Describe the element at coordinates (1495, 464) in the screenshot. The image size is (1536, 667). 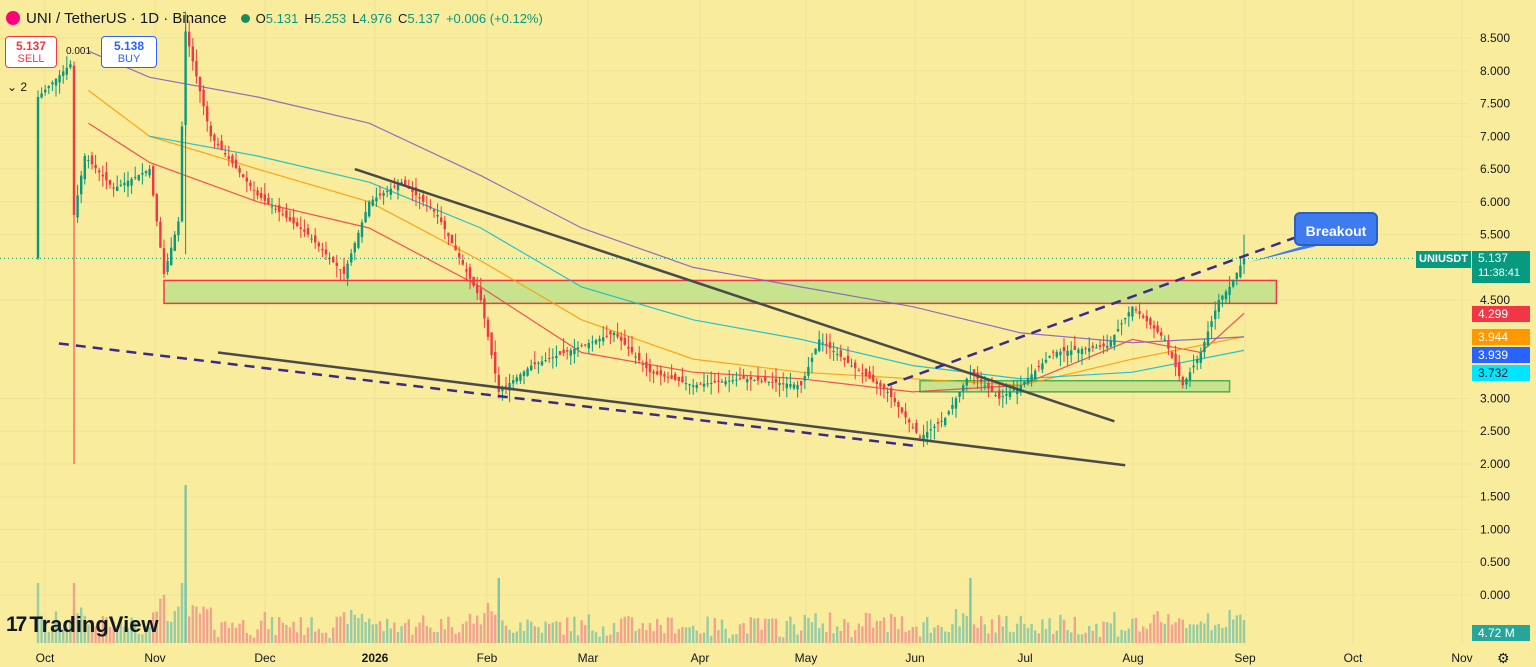
I see `y-tick-label: 2.000` at that location.